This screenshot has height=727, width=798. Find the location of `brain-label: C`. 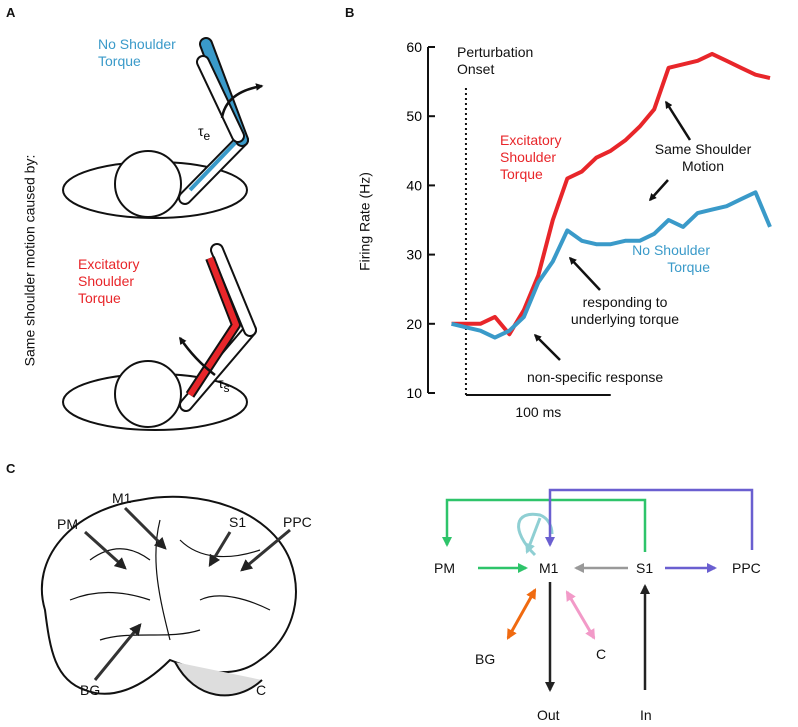

brain-label: C is located at coordinates (261, 690).